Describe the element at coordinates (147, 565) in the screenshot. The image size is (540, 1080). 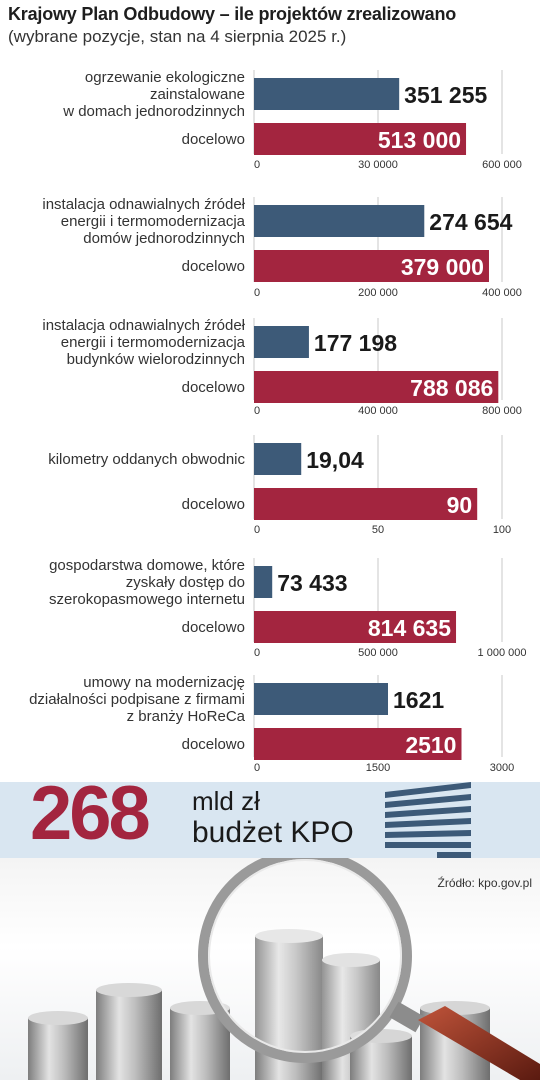
I see `category-label: gospodarstwa domowe, które` at that location.